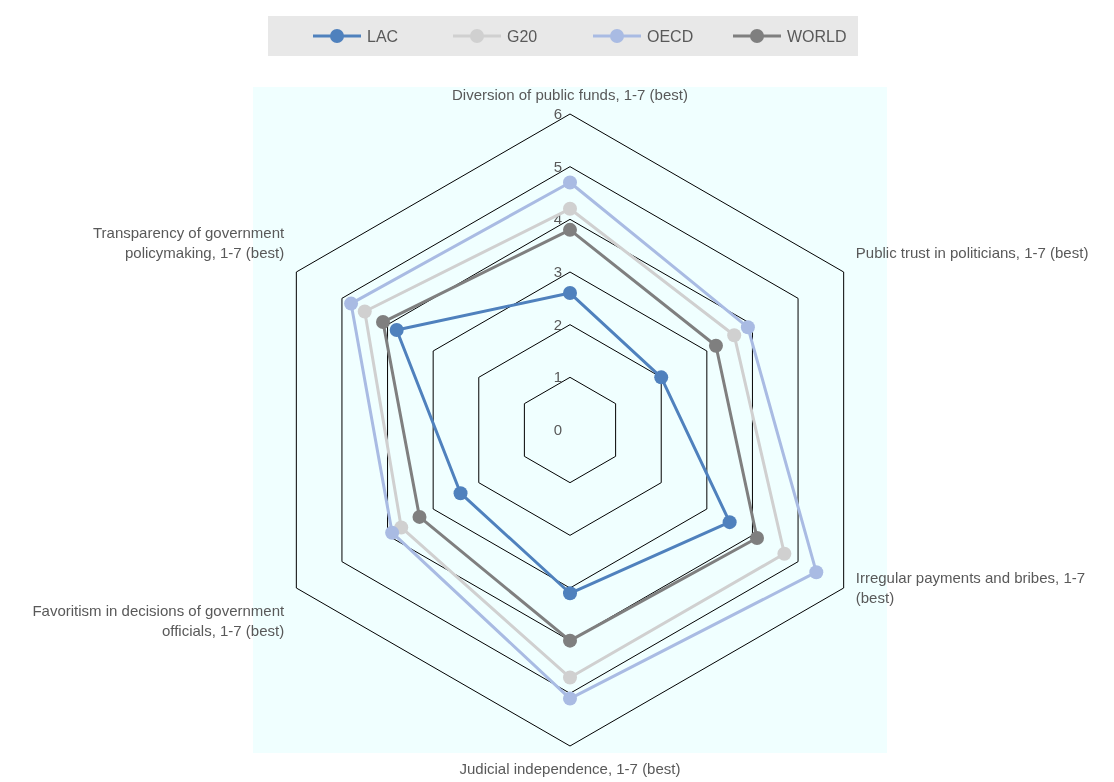 The image size is (1114, 782). What do you see at coordinates (570, 94) in the screenshot?
I see `spoke-label: Diversion of public funds, 1-7 (best)` at bounding box center [570, 94].